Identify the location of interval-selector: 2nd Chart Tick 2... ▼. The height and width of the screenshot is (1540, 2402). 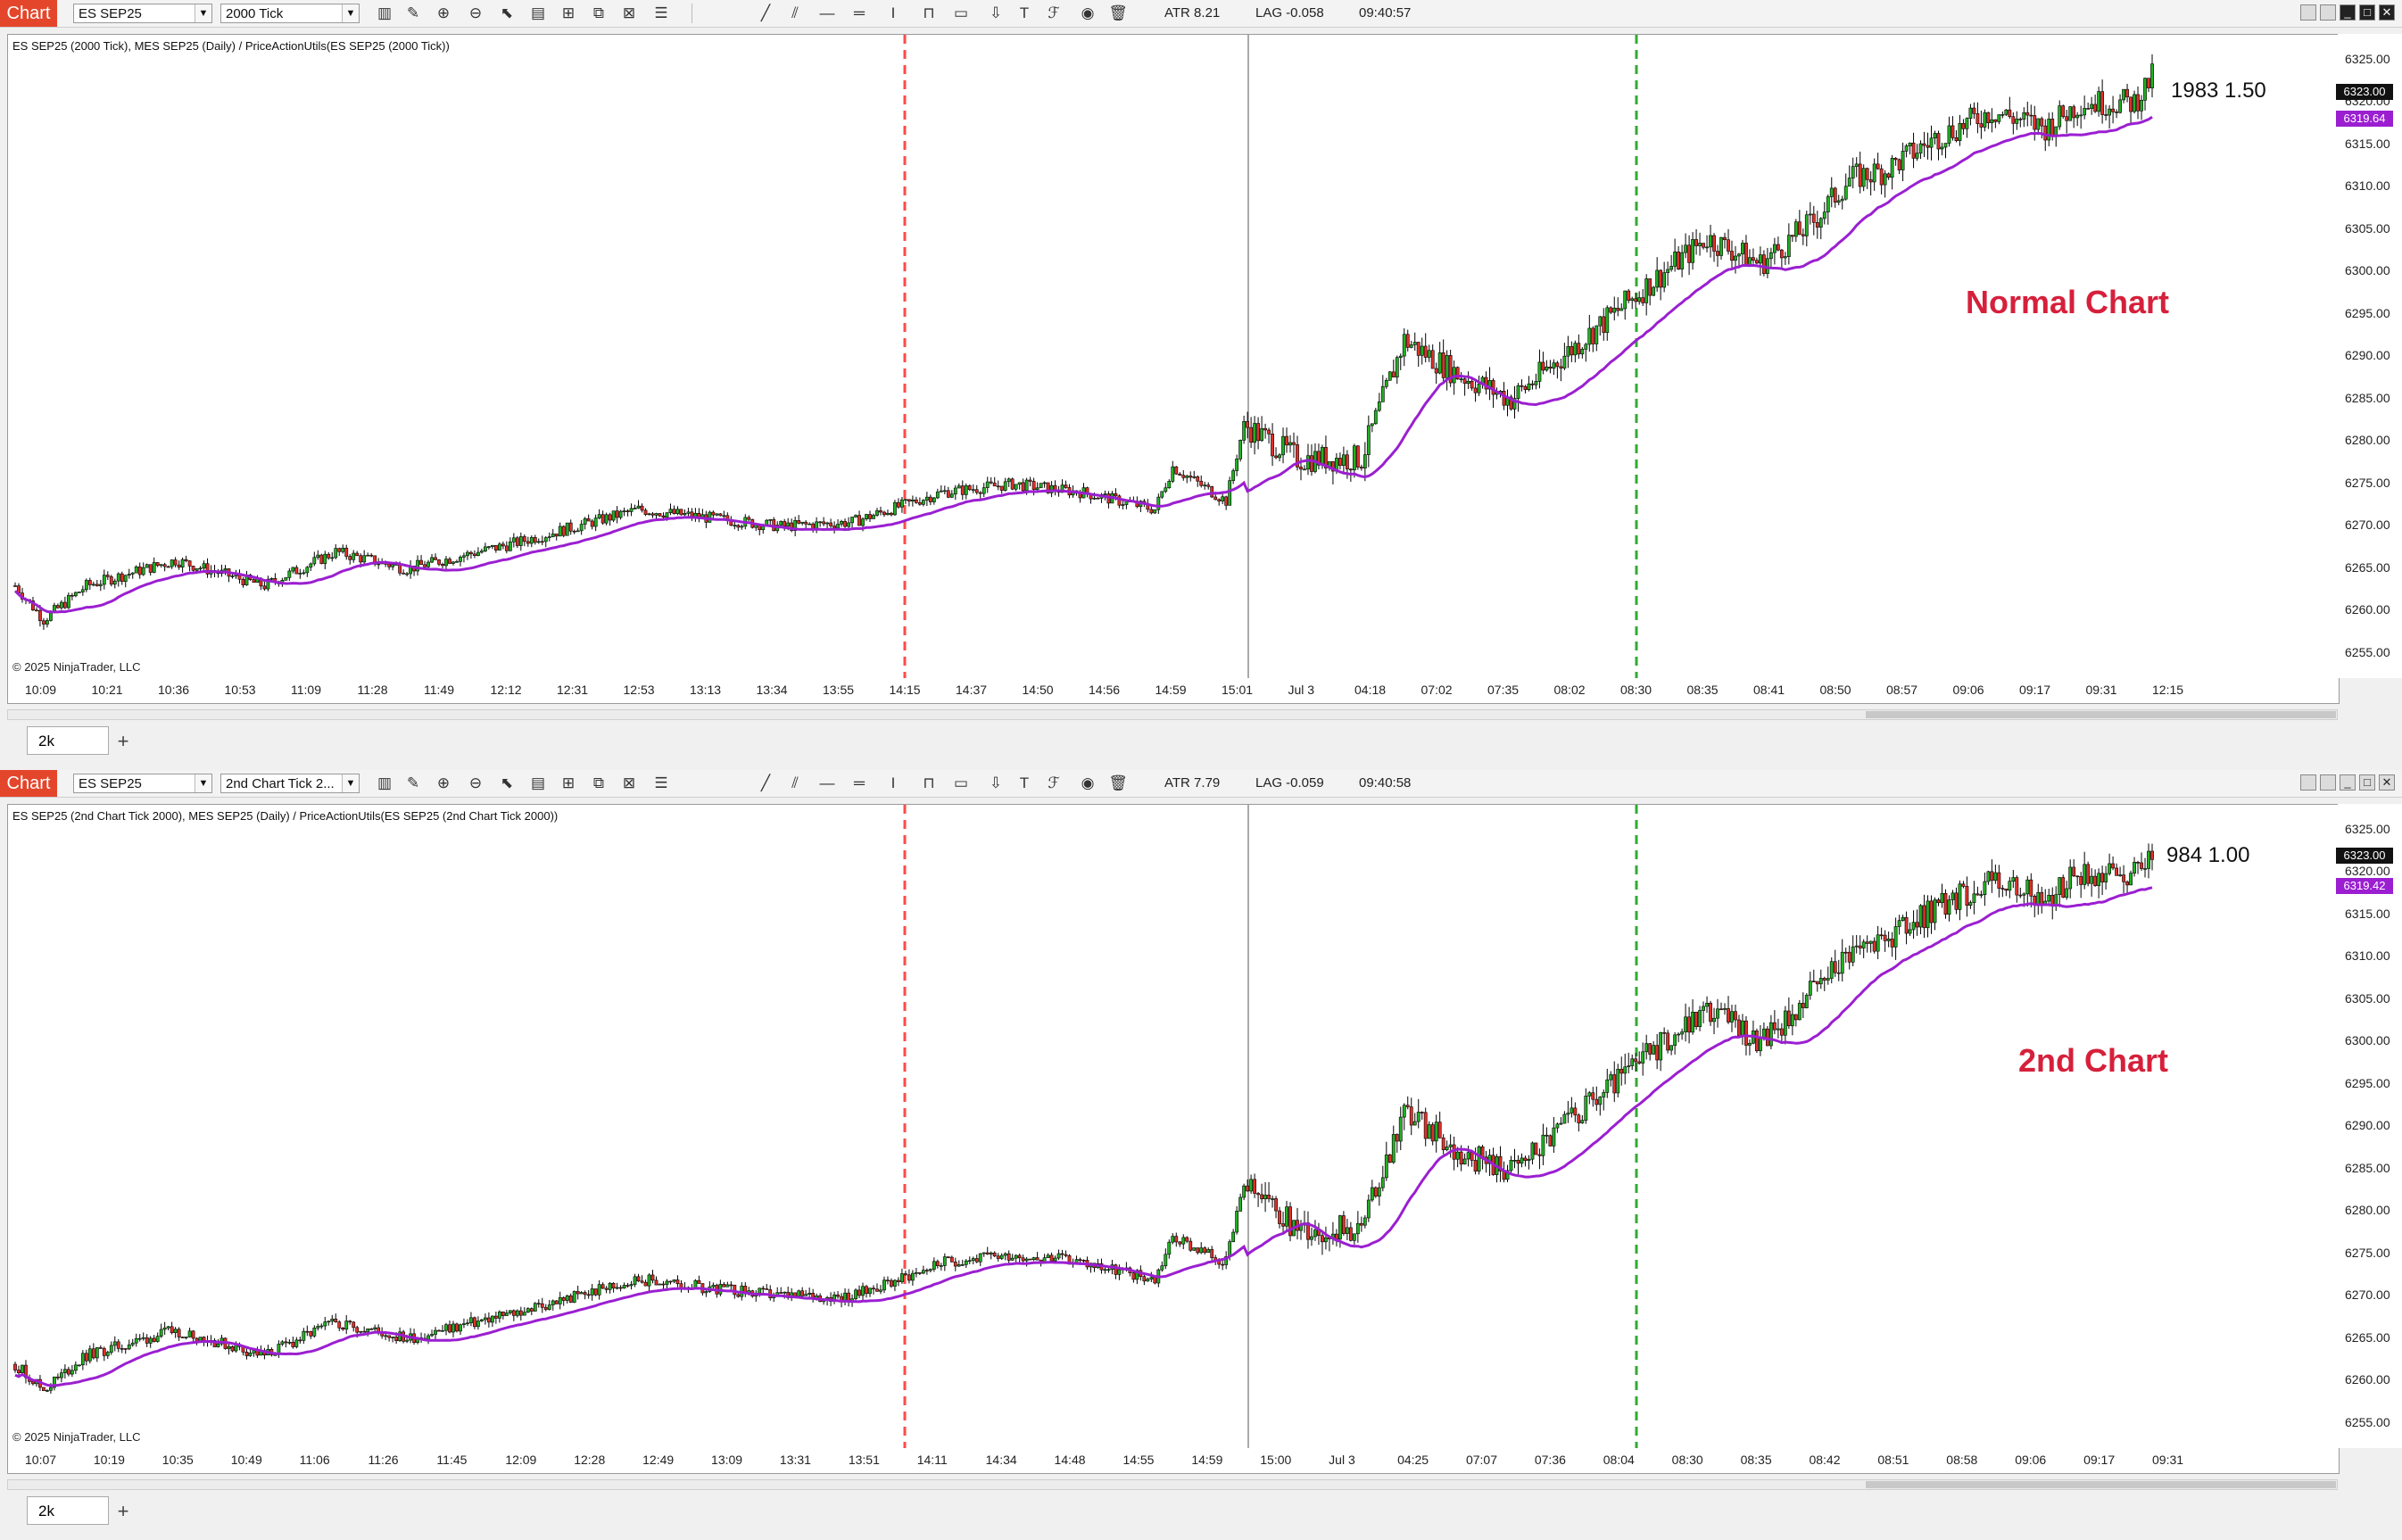
(290, 784).